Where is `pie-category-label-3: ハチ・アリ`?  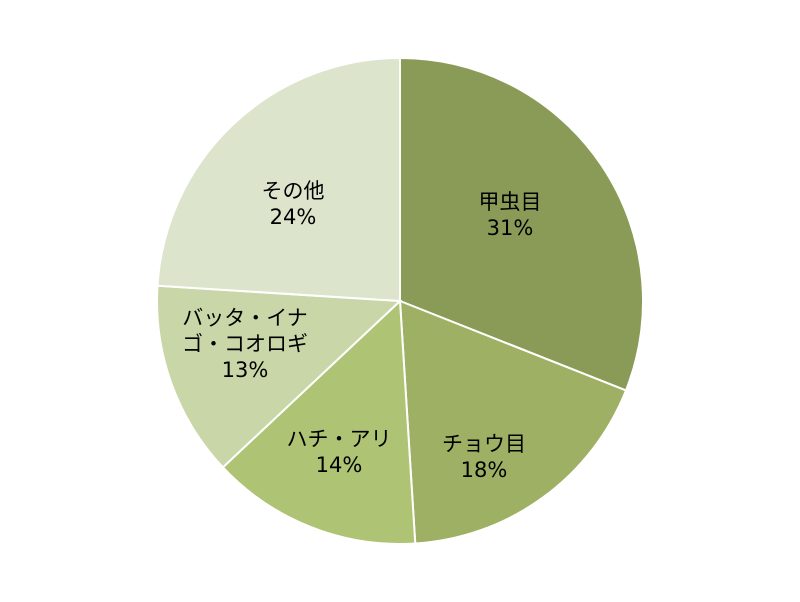
pie-category-label-3: ハチ・アリ is located at coordinates (339, 439).